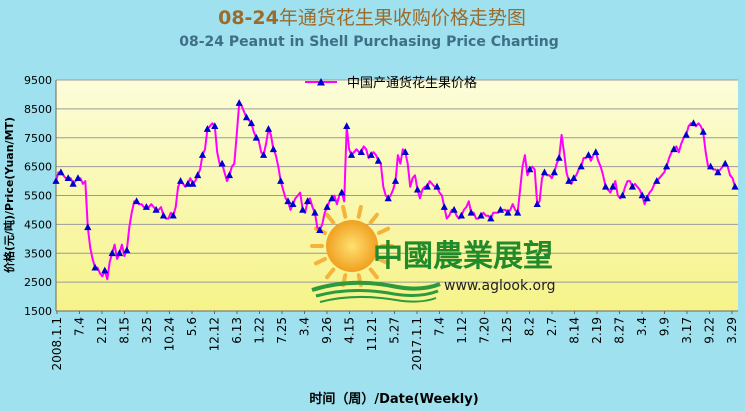 This screenshot has width=745, height=411. What do you see at coordinates (282, 330) in the screenshot?
I see `x-tick-label: 7.25` at bounding box center [282, 330].